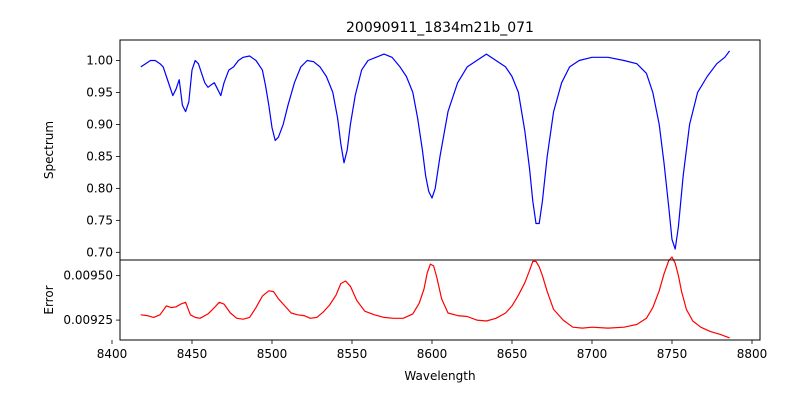 This screenshot has height=400, width=800. Describe the element at coordinates (192, 354) in the screenshot. I see `x-tick-label: 8450` at that location.